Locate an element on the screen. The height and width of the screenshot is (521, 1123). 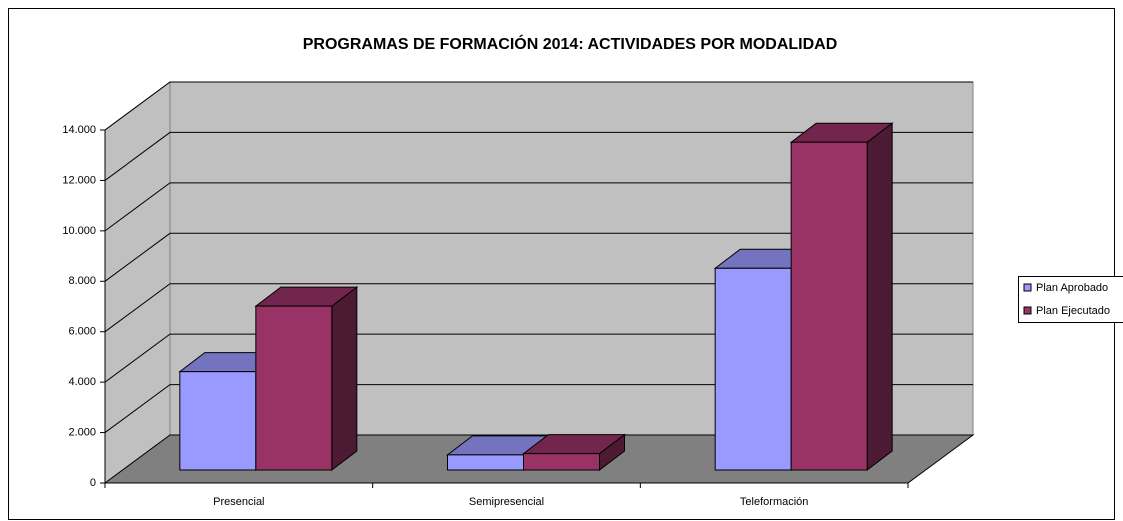
x-tick-label: Semipresencial is located at coordinates (506, 502).